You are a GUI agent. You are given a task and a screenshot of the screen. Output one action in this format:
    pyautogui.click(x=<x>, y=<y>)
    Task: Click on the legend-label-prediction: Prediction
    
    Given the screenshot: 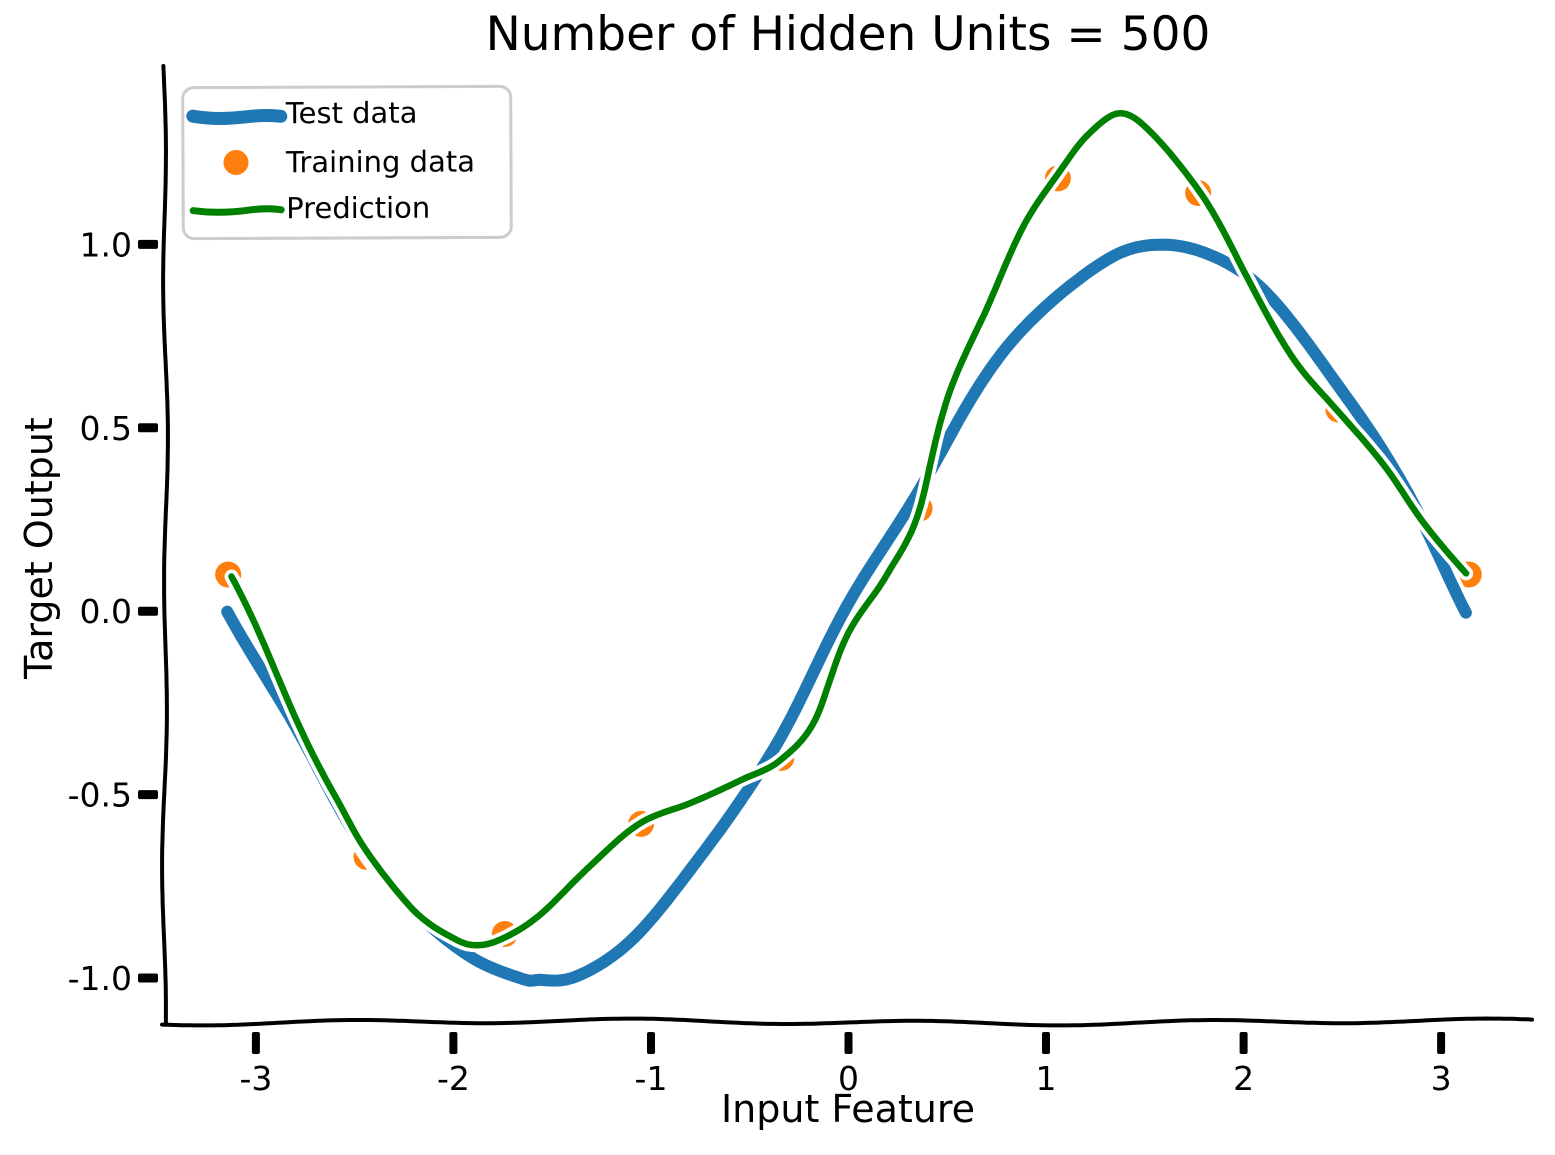 What is the action you would take?
    pyautogui.click(x=358, y=208)
    